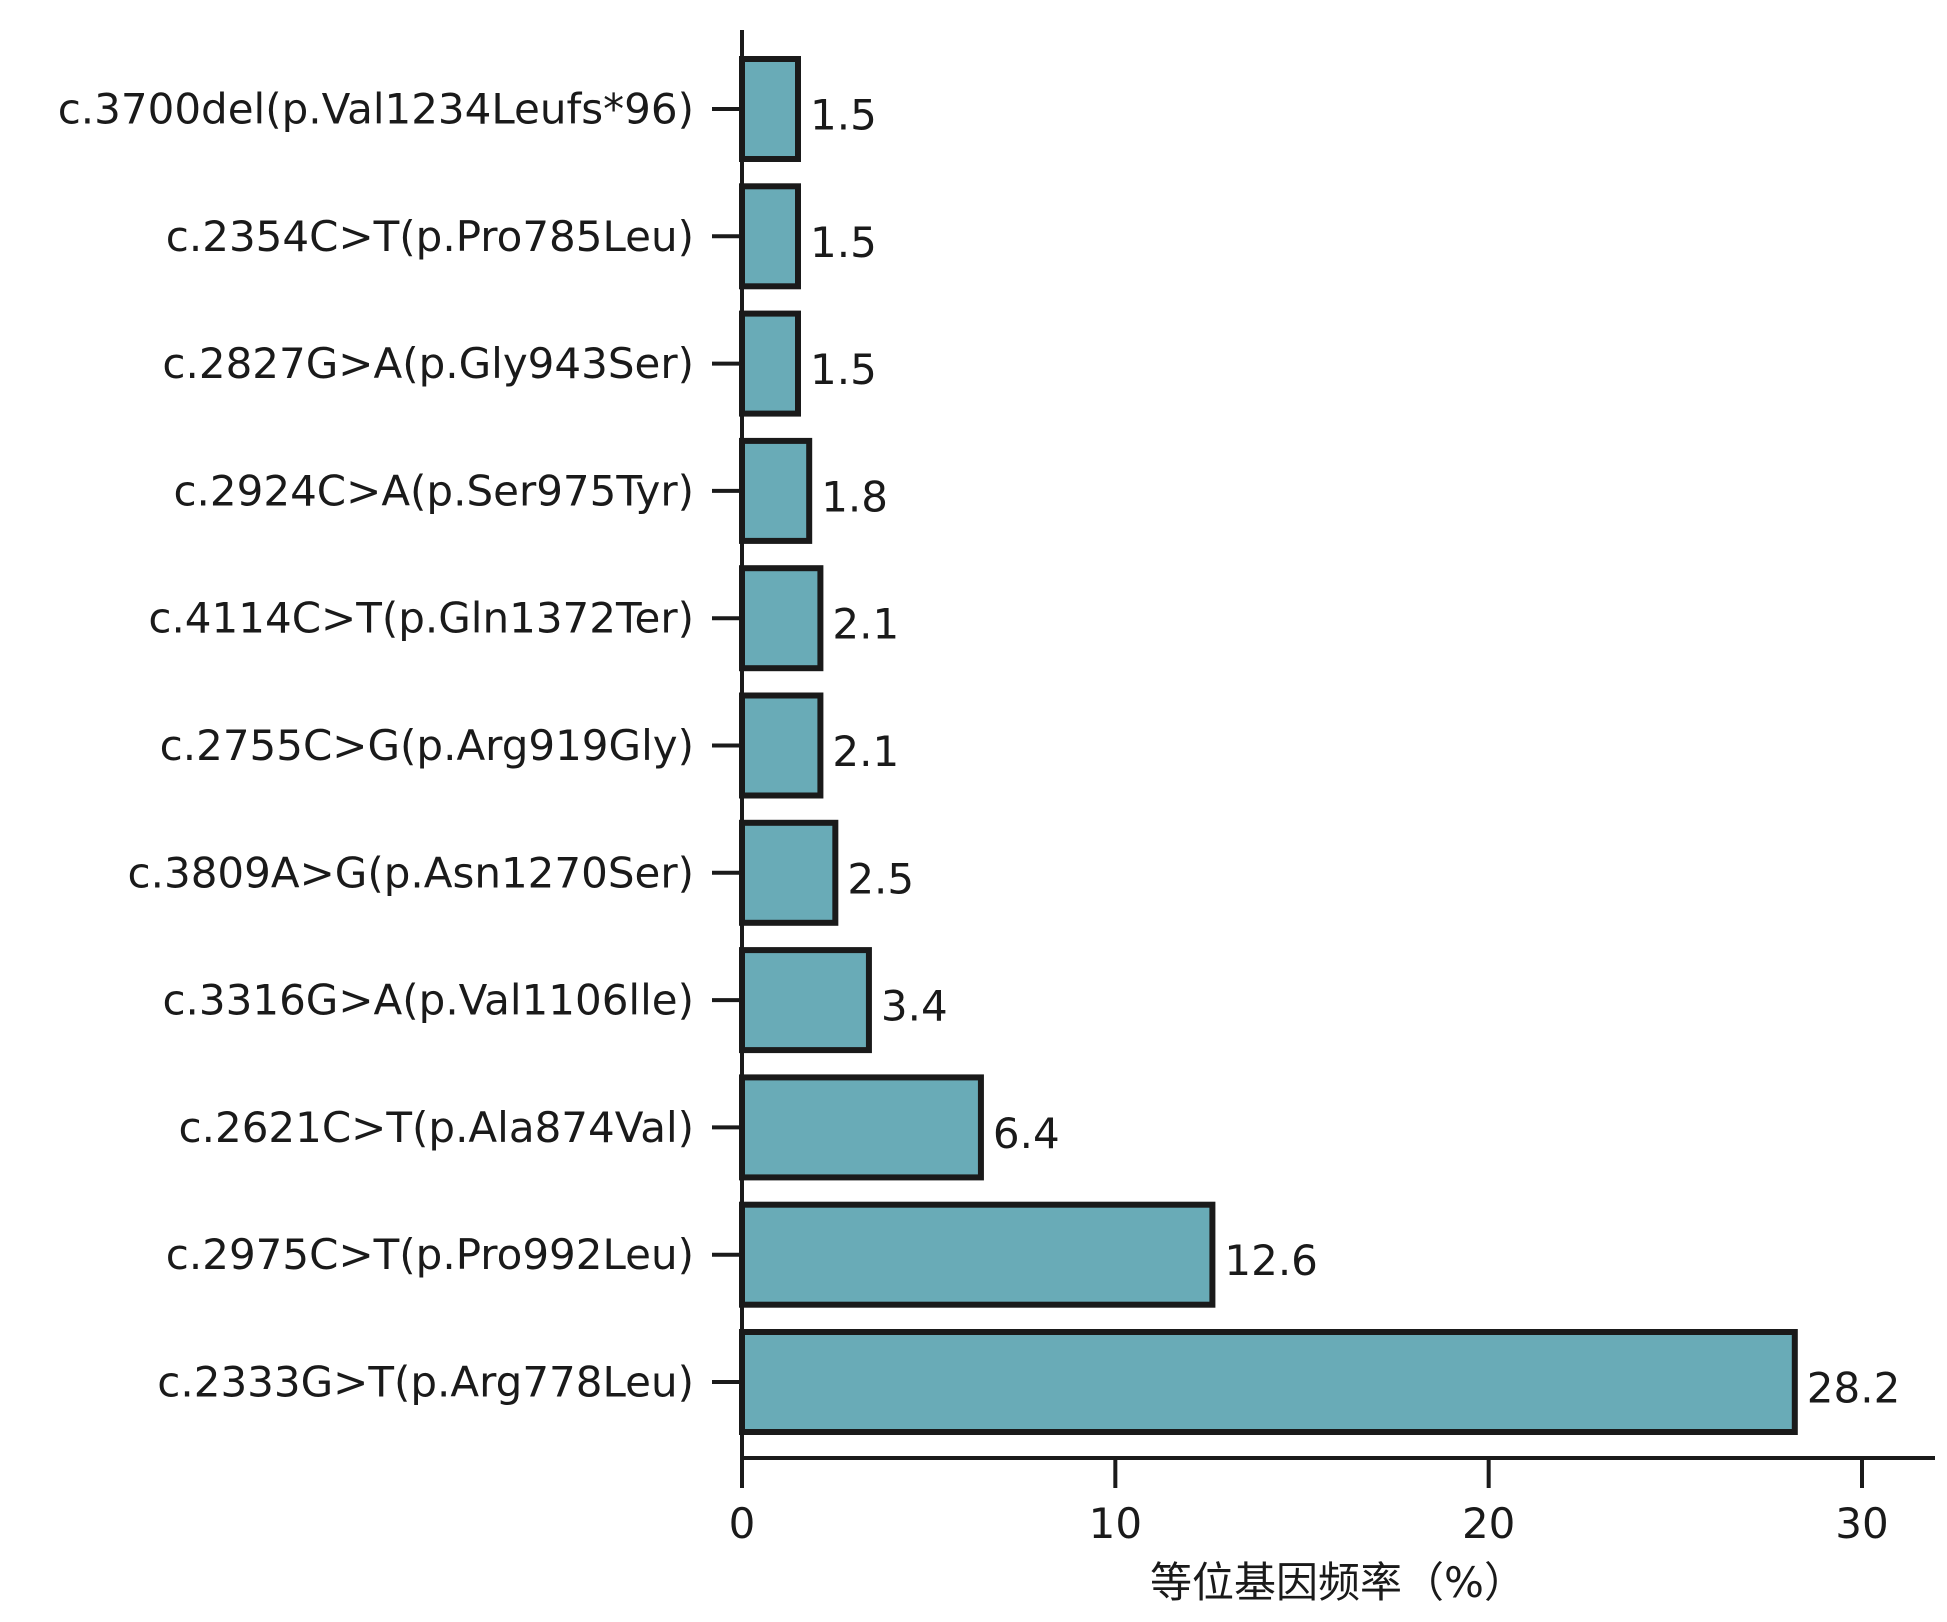  I want to click on category-label-9: c.2621C>T(p.Ala874Val), so click(436, 1127).